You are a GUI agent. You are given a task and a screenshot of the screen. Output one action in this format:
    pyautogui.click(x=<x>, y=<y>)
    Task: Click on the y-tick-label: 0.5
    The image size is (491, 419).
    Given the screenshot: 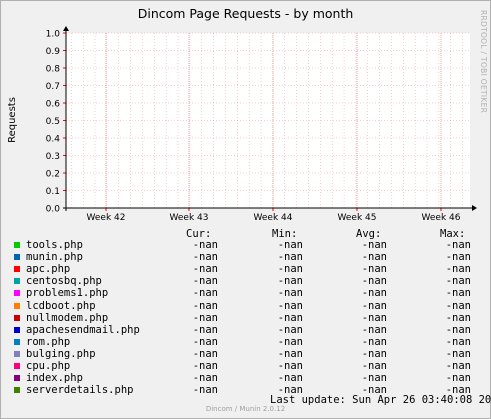 What is the action you would take?
    pyautogui.click(x=53, y=122)
    